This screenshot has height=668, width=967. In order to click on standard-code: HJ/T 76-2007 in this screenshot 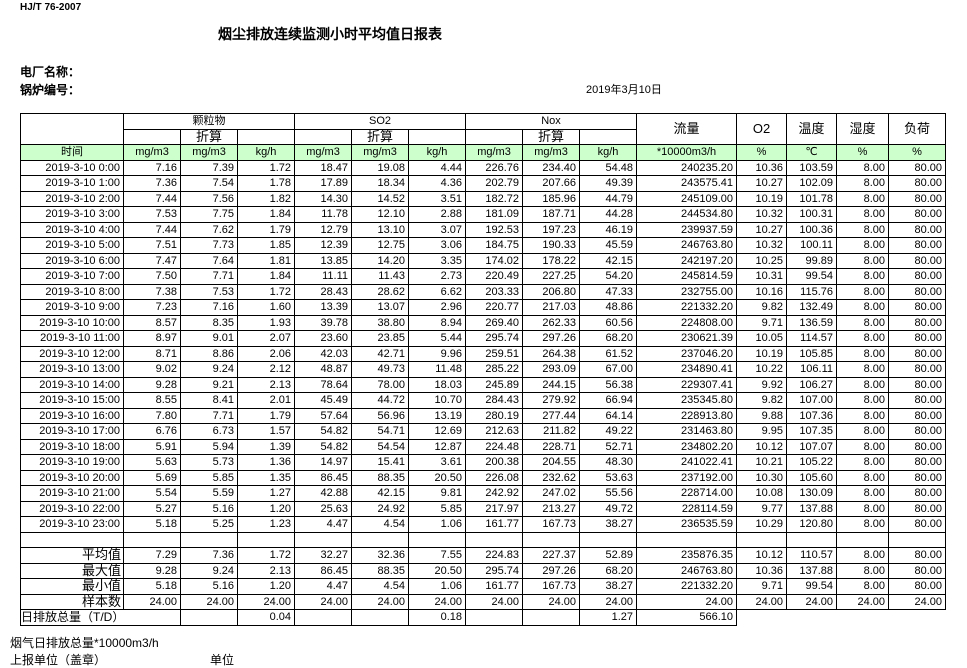, I will do `click(51, 7)`.